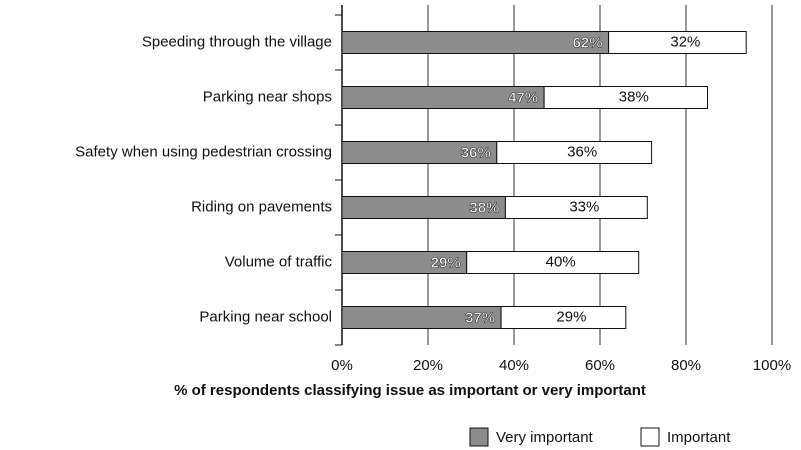  Describe the element at coordinates (237, 41) in the screenshot. I see `y-tick-label: Speeding through the village` at that location.